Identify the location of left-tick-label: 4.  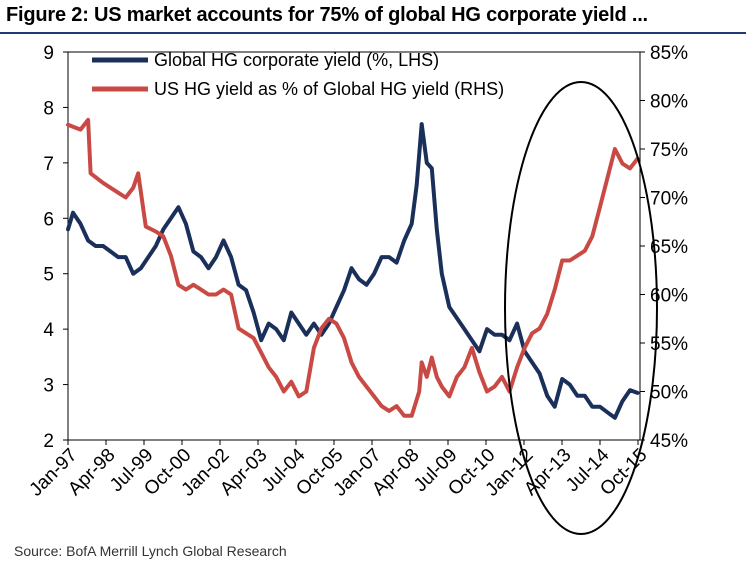
(48, 330).